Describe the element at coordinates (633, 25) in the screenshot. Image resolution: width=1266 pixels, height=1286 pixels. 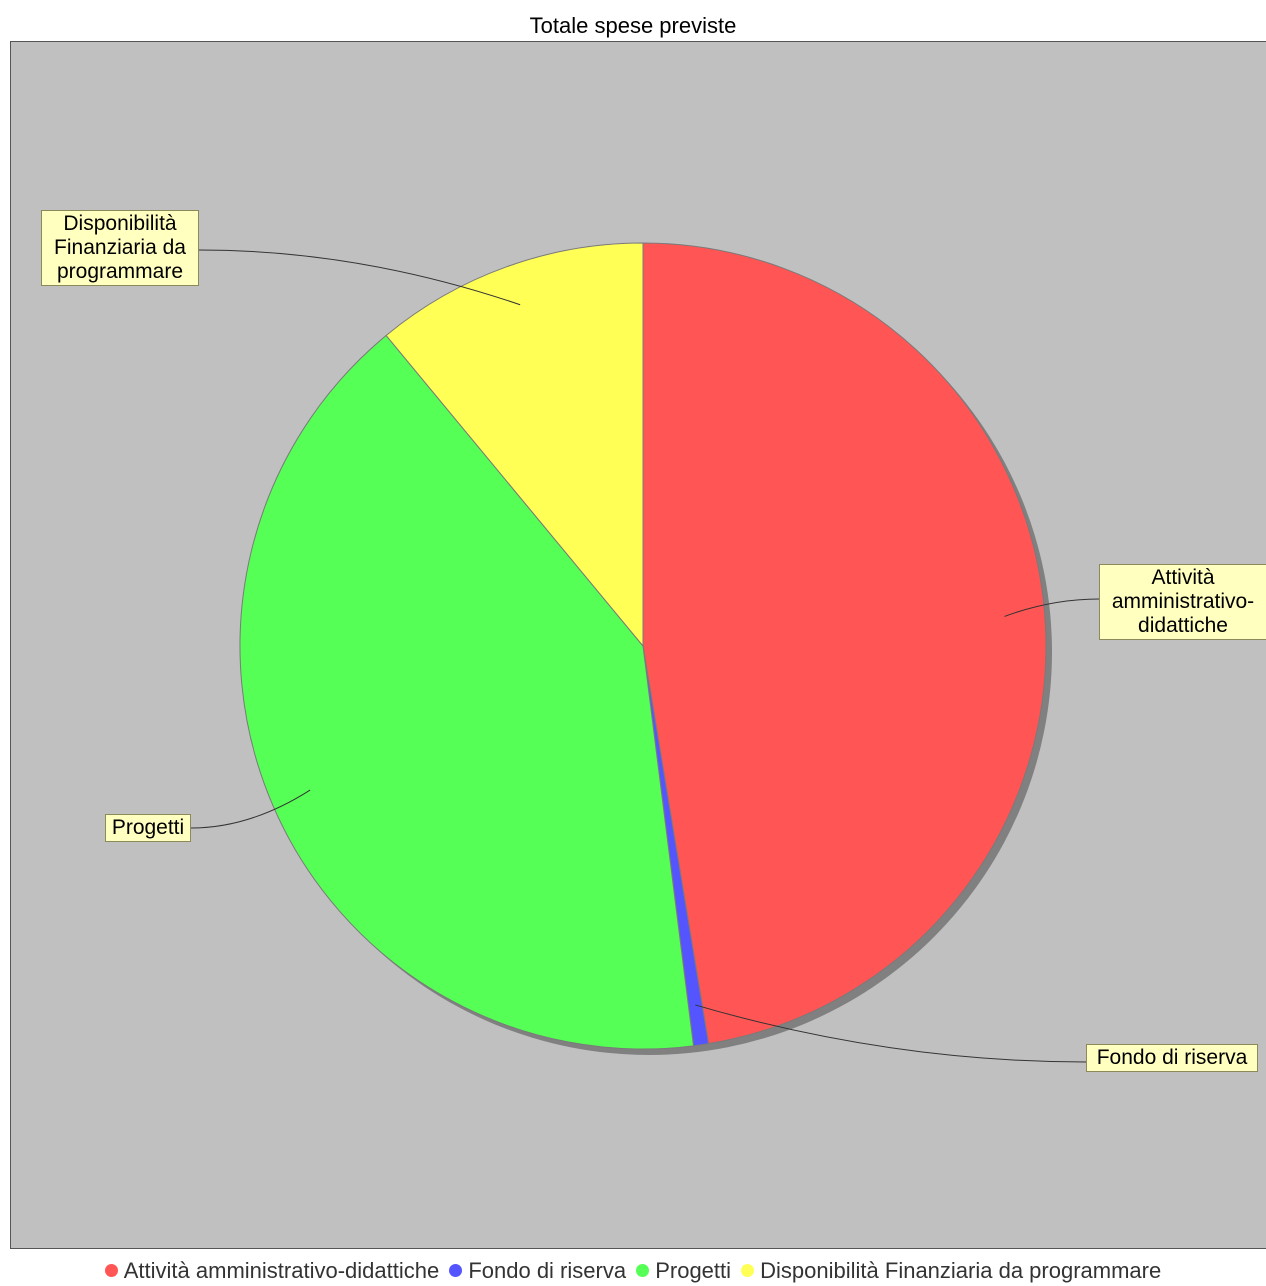
I see `chart-title: Totale spese previste` at that location.